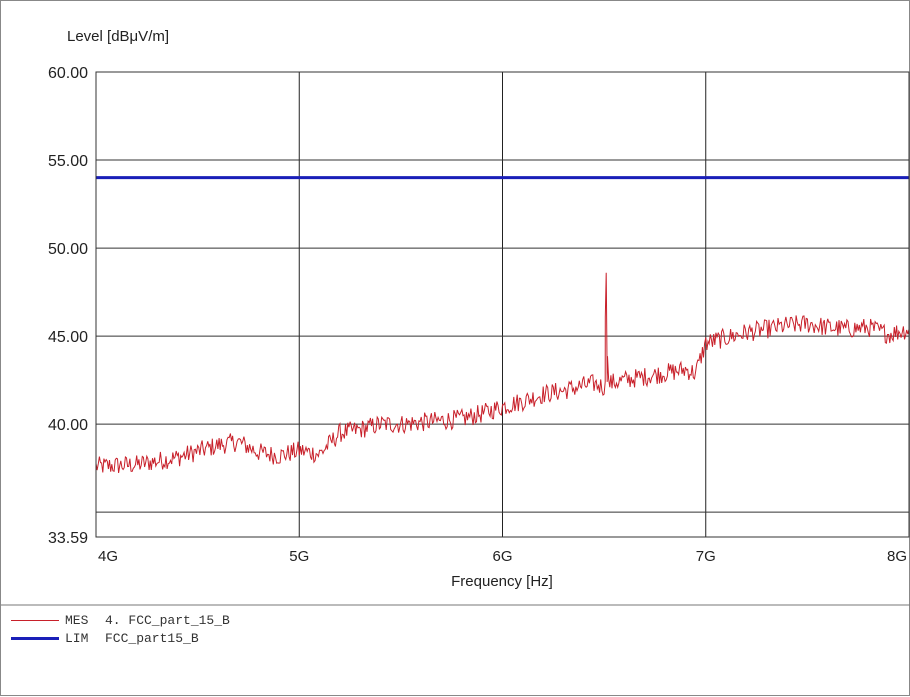 Image resolution: width=910 pixels, height=697 pixels. Describe the element at coordinates (502, 556) in the screenshot. I see `x-tick-label: 6G` at that location.